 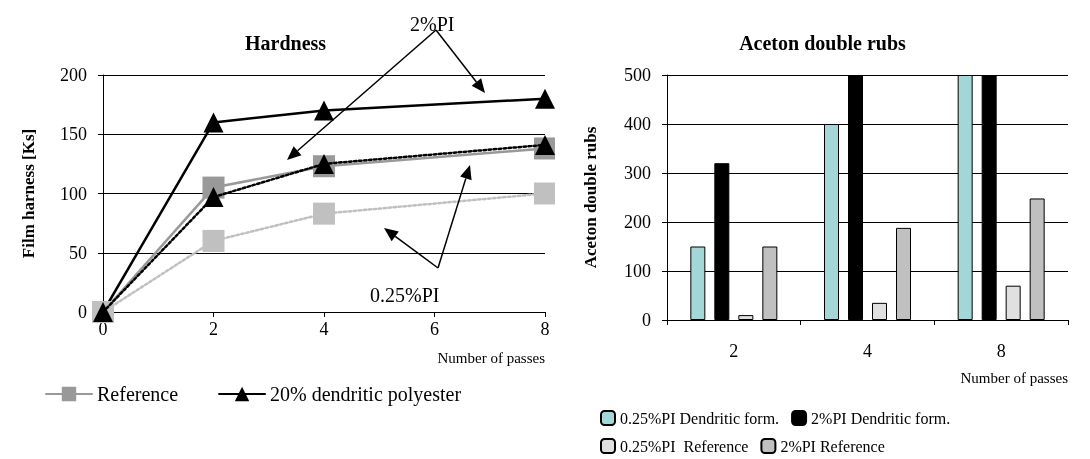 I want to click on annotation: 0.25%PI, so click(x=405, y=295).